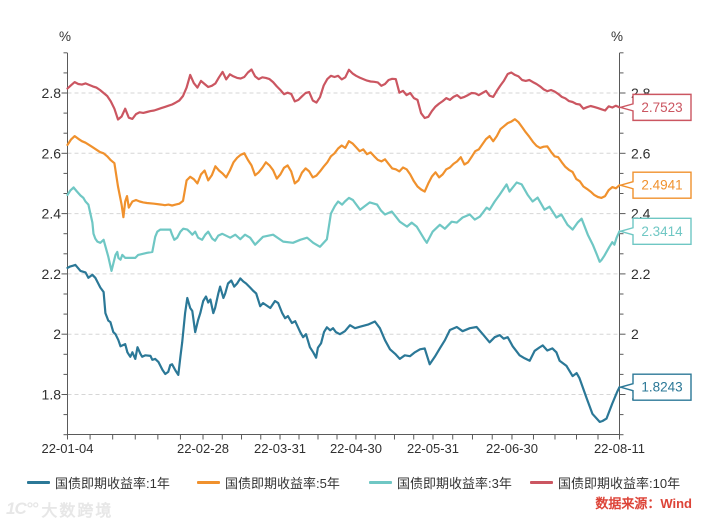 The height and width of the screenshot is (523, 720). I want to click on x-axis-label: 22-08-11, so click(619, 448).